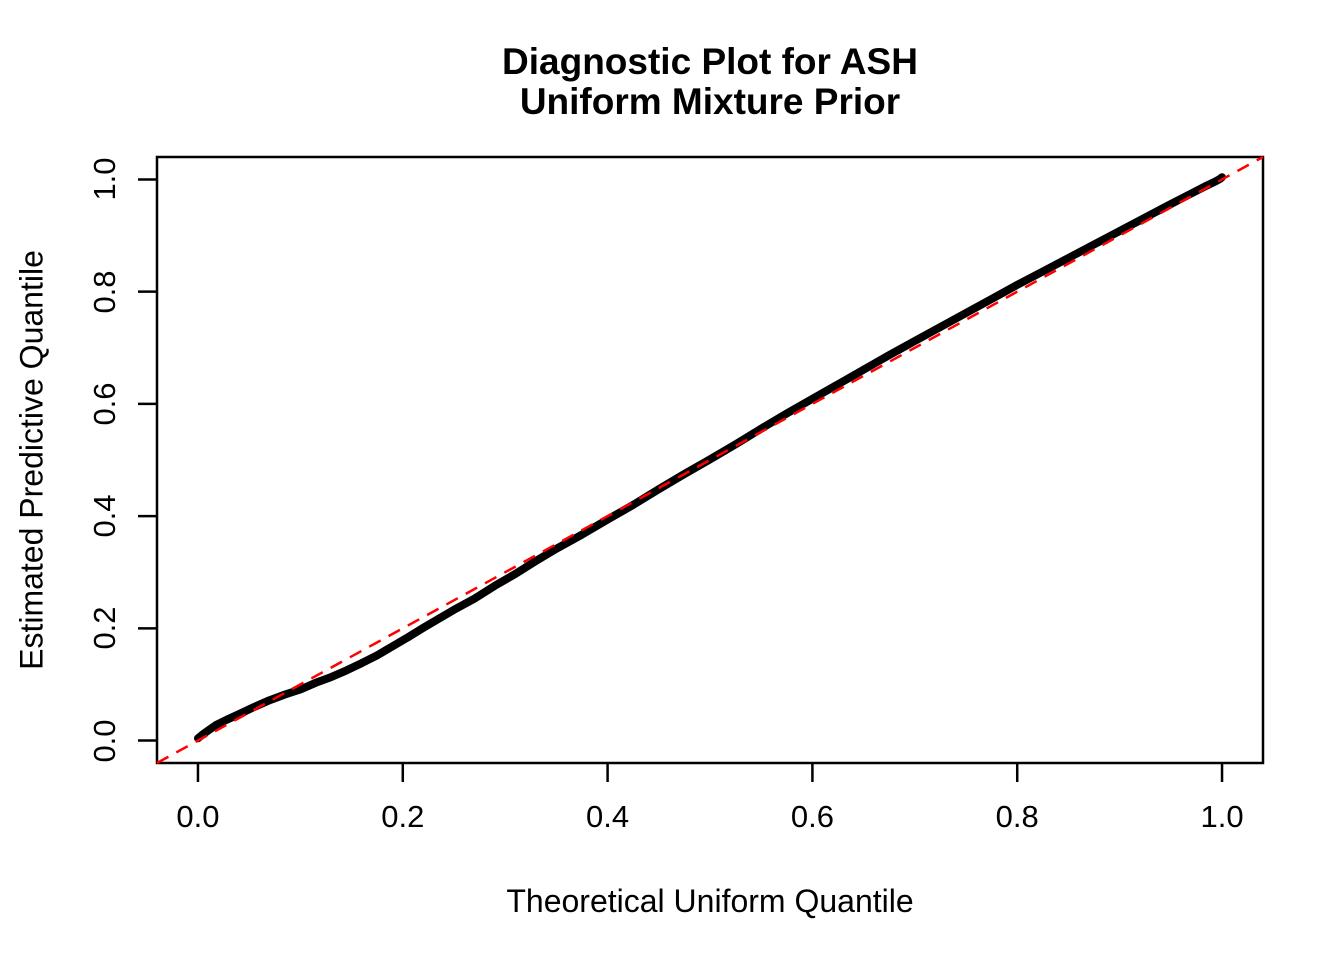 The width and height of the screenshot is (1344, 960). What do you see at coordinates (198, 816) in the screenshot?
I see `x-tick-label: 0.0` at bounding box center [198, 816].